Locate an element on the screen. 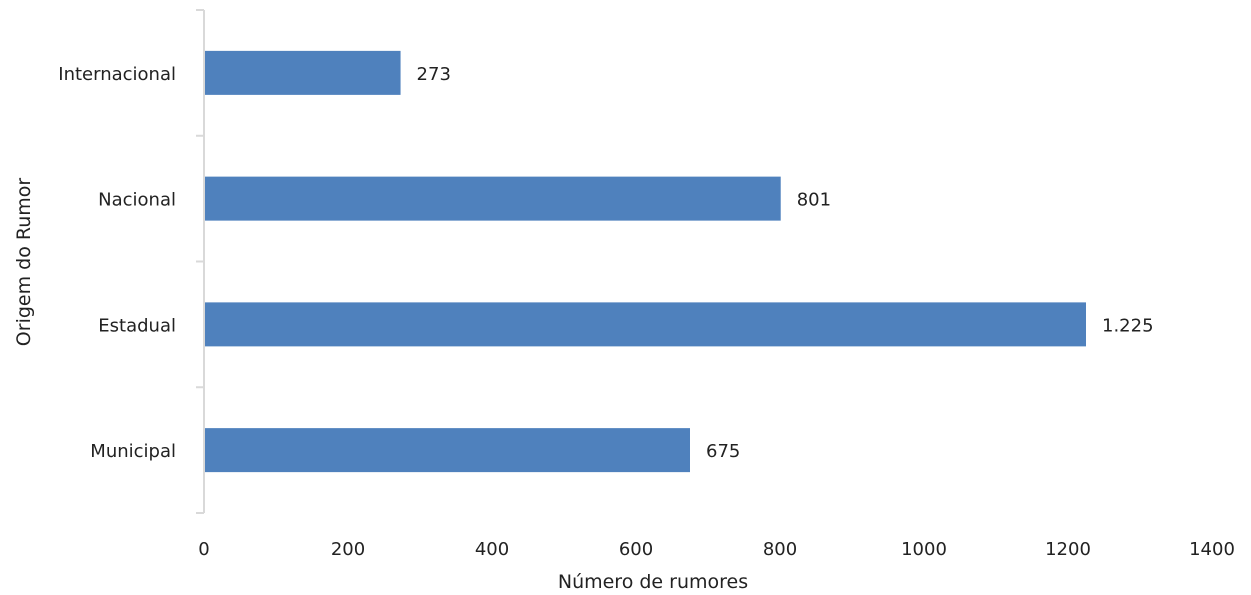  x-tick-label: 1200 is located at coordinates (1068, 549).